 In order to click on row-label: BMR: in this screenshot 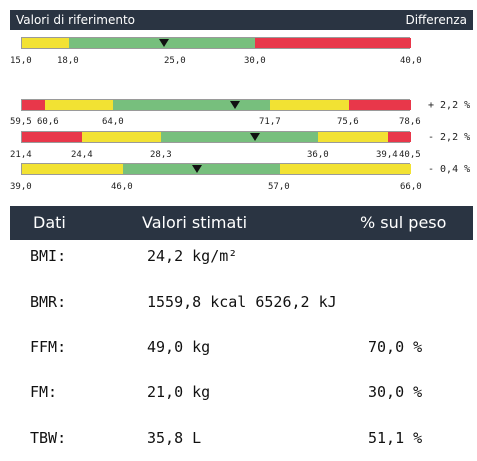, I will do `click(48, 302)`.